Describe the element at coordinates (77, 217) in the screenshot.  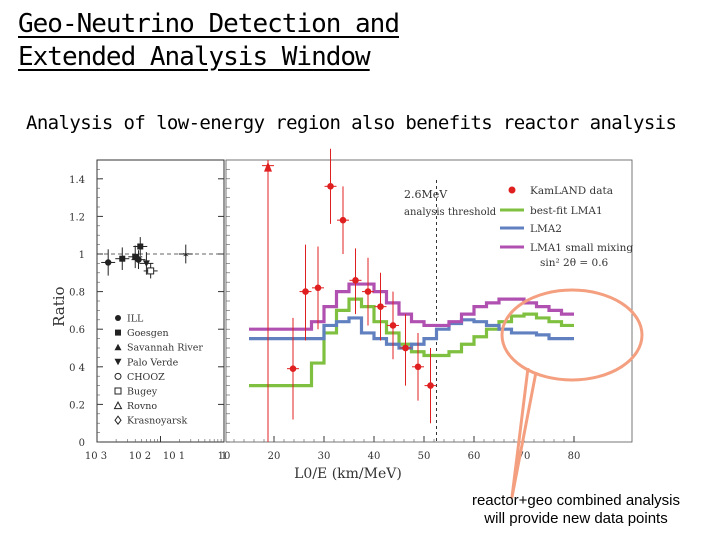
I see `left-y-tick-label: 1.2` at that location.